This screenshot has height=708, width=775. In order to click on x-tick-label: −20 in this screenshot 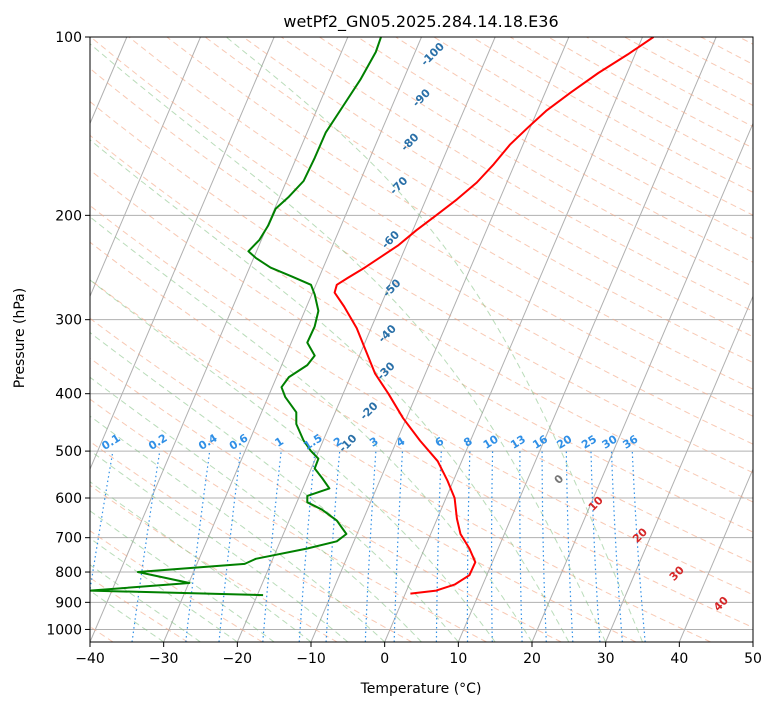, I will do `click(238, 659)`.